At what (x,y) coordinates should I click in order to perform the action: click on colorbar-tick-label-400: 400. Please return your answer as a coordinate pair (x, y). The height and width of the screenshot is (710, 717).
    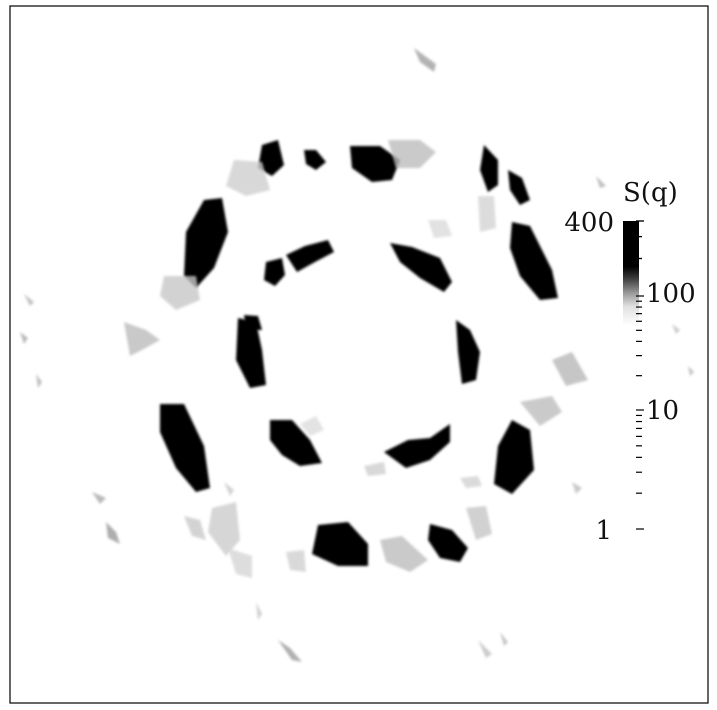
    Looking at the image, I should click on (589, 223).